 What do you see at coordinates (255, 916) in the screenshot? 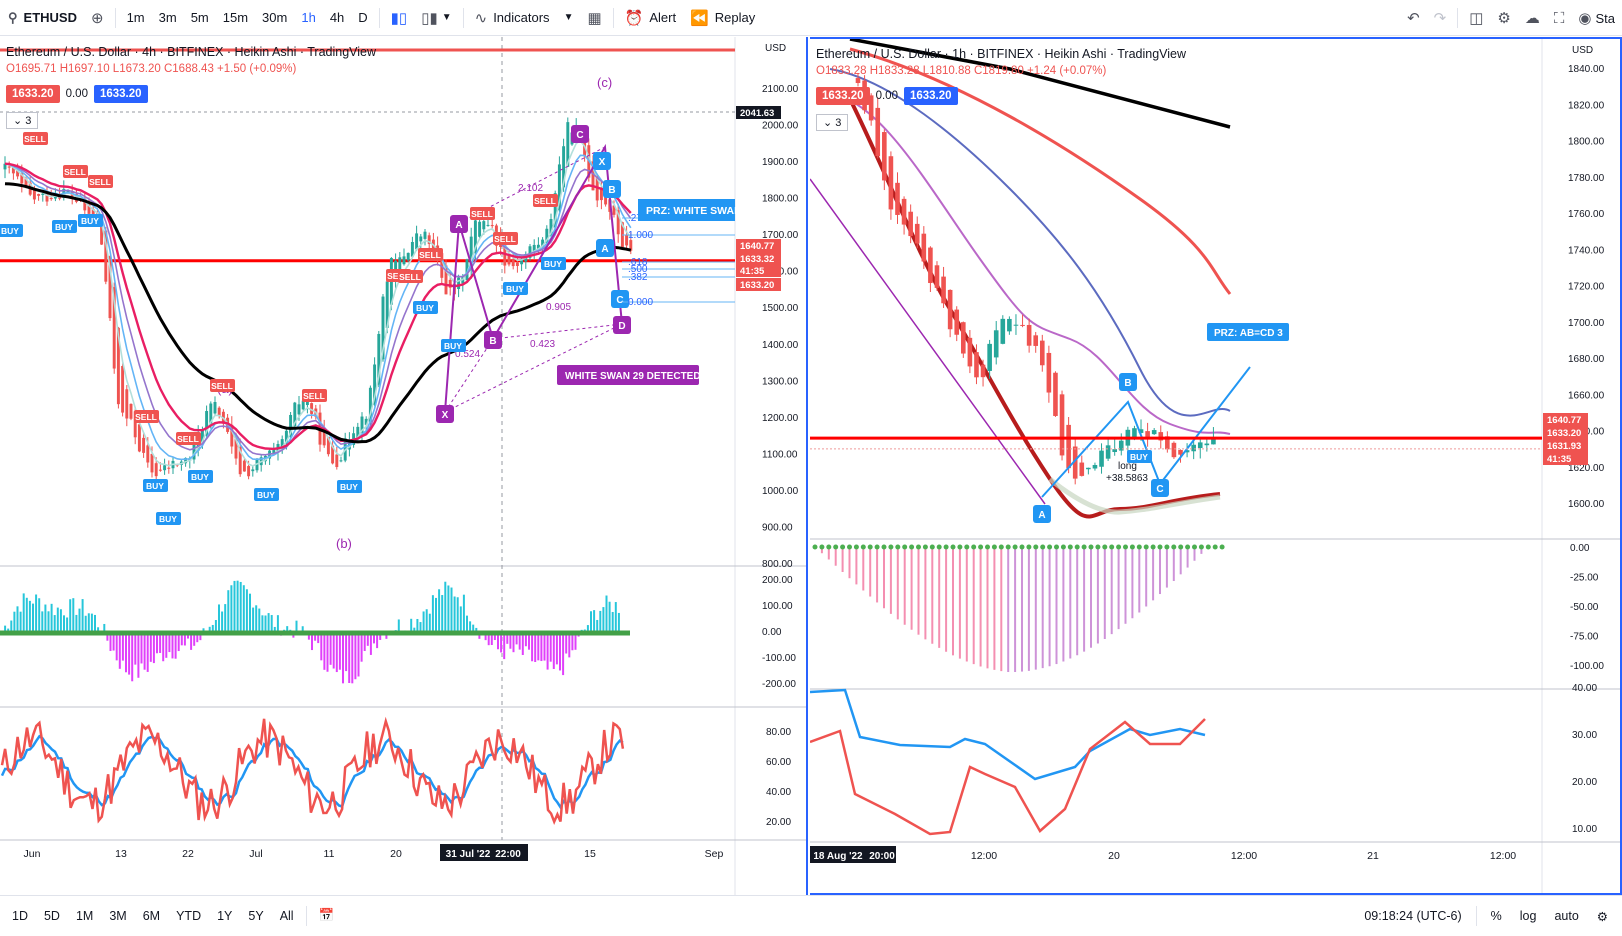
I see `range-5y: 5Y` at bounding box center [255, 916].